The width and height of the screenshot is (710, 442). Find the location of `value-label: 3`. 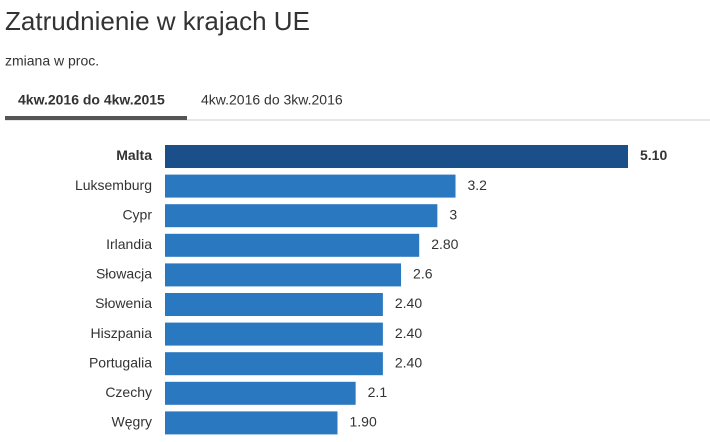

value-label: 3 is located at coordinates (453, 214).